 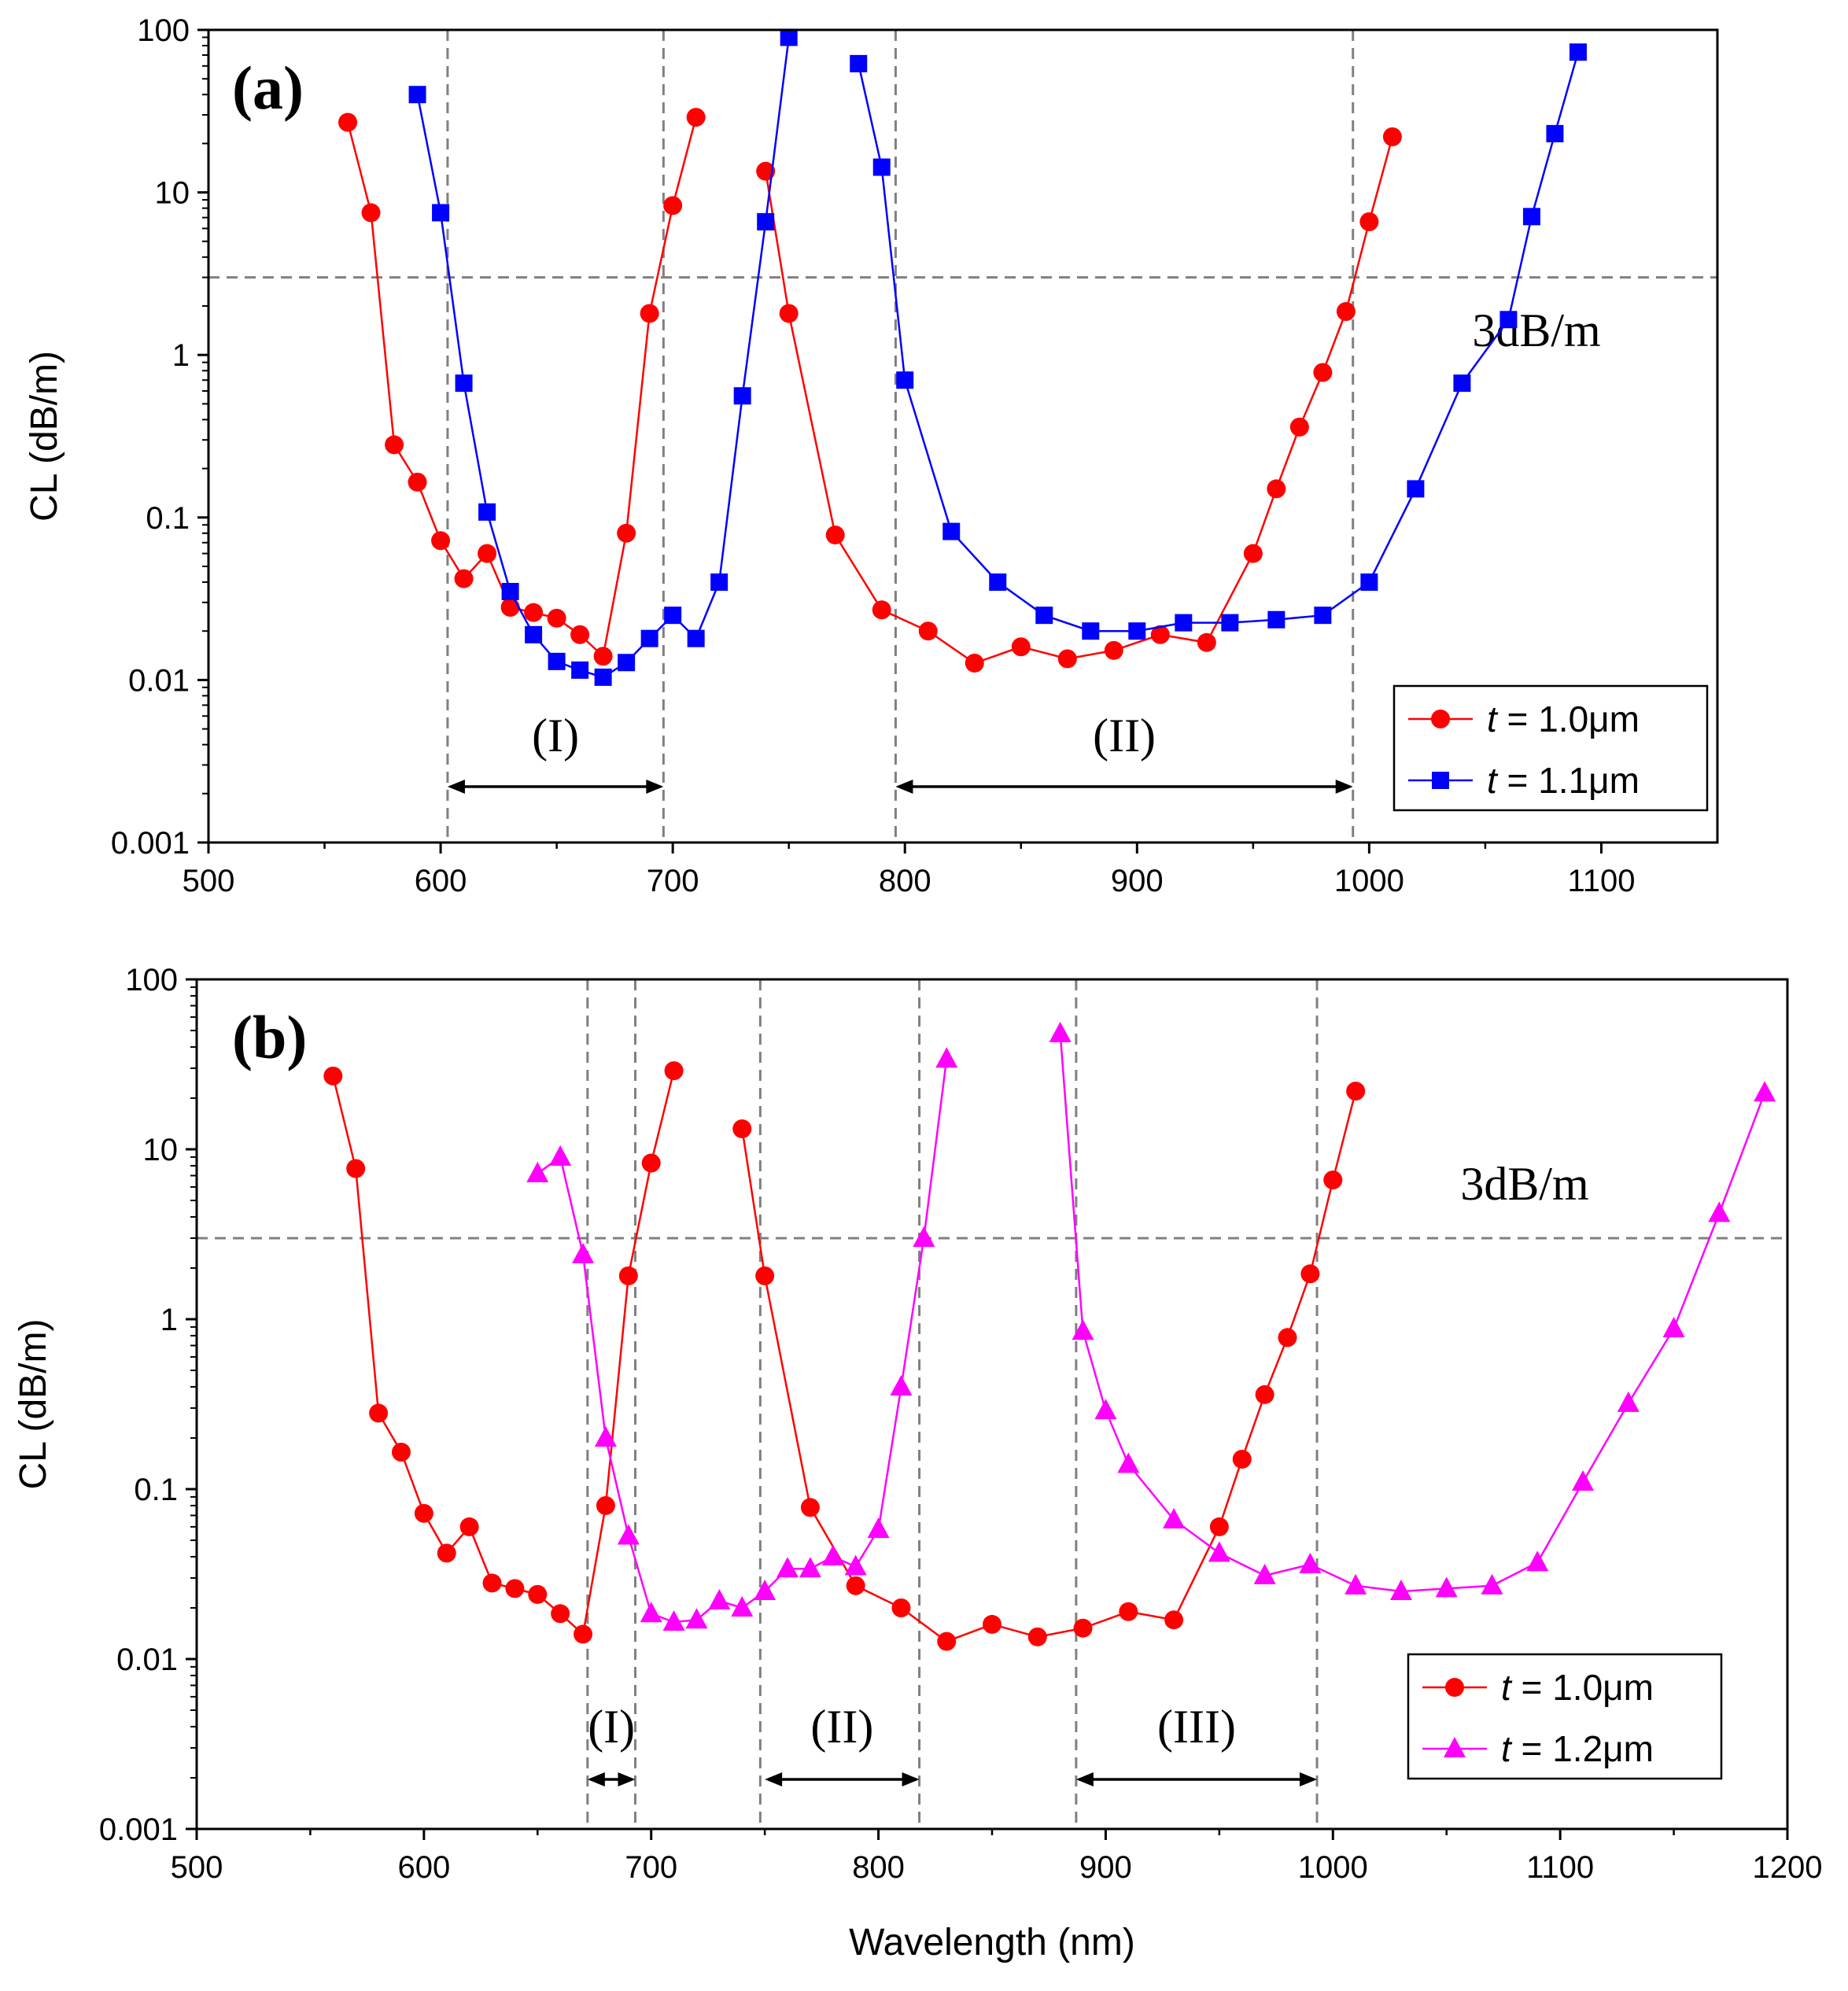 What do you see at coordinates (1565, 1716) in the screenshot?
I see `legend-box` at bounding box center [1565, 1716].